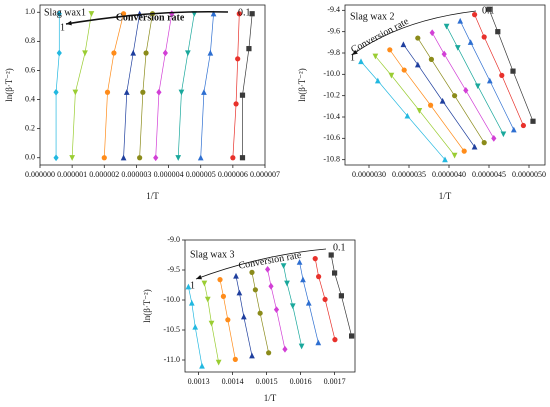 The width and height of the screenshot is (550, 407). What do you see at coordinates (301, 381) in the screenshot?
I see `x-tick-label: 0.0016` at bounding box center [301, 381].